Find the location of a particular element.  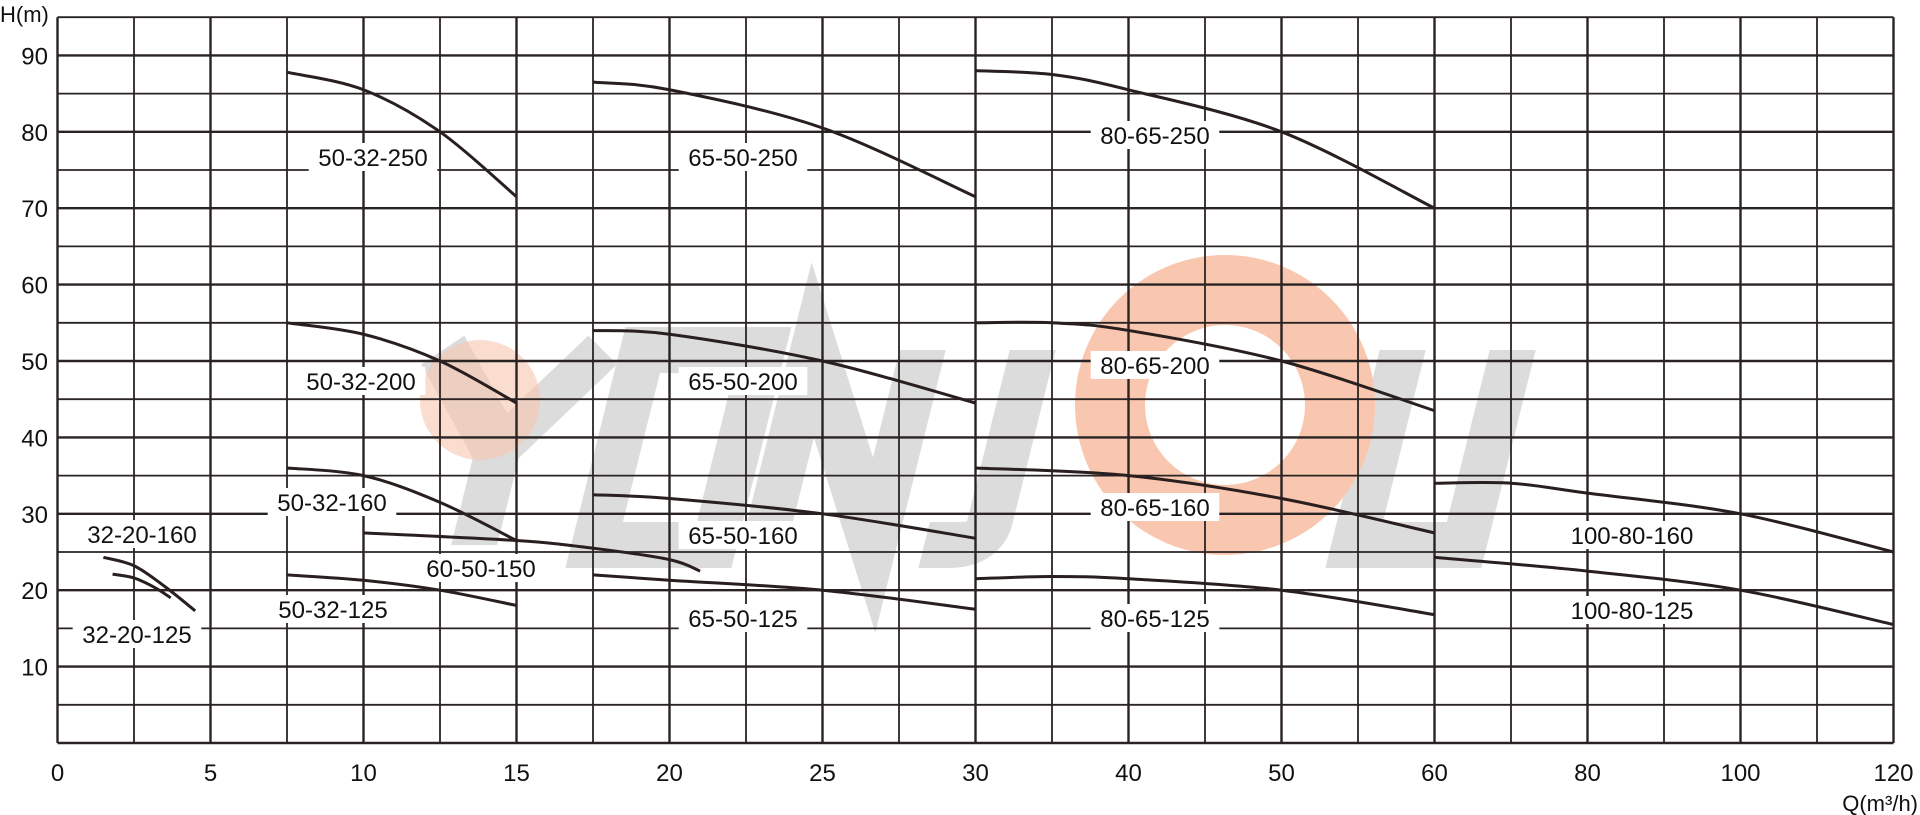

watermark-logo-icon is located at coordinates (1225, 405).